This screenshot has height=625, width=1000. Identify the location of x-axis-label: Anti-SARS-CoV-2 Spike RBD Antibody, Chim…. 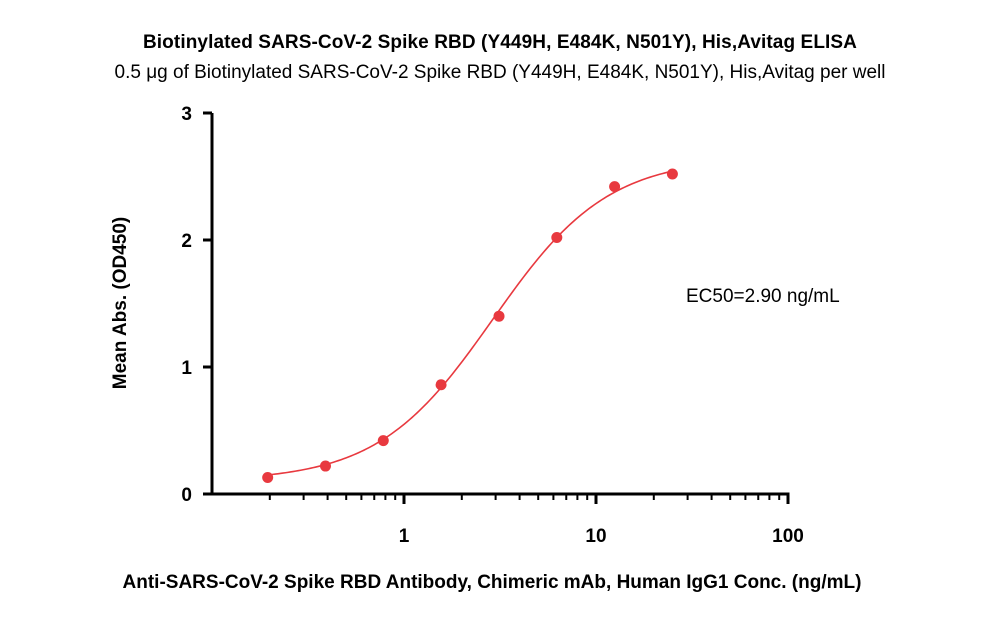
(492, 582).